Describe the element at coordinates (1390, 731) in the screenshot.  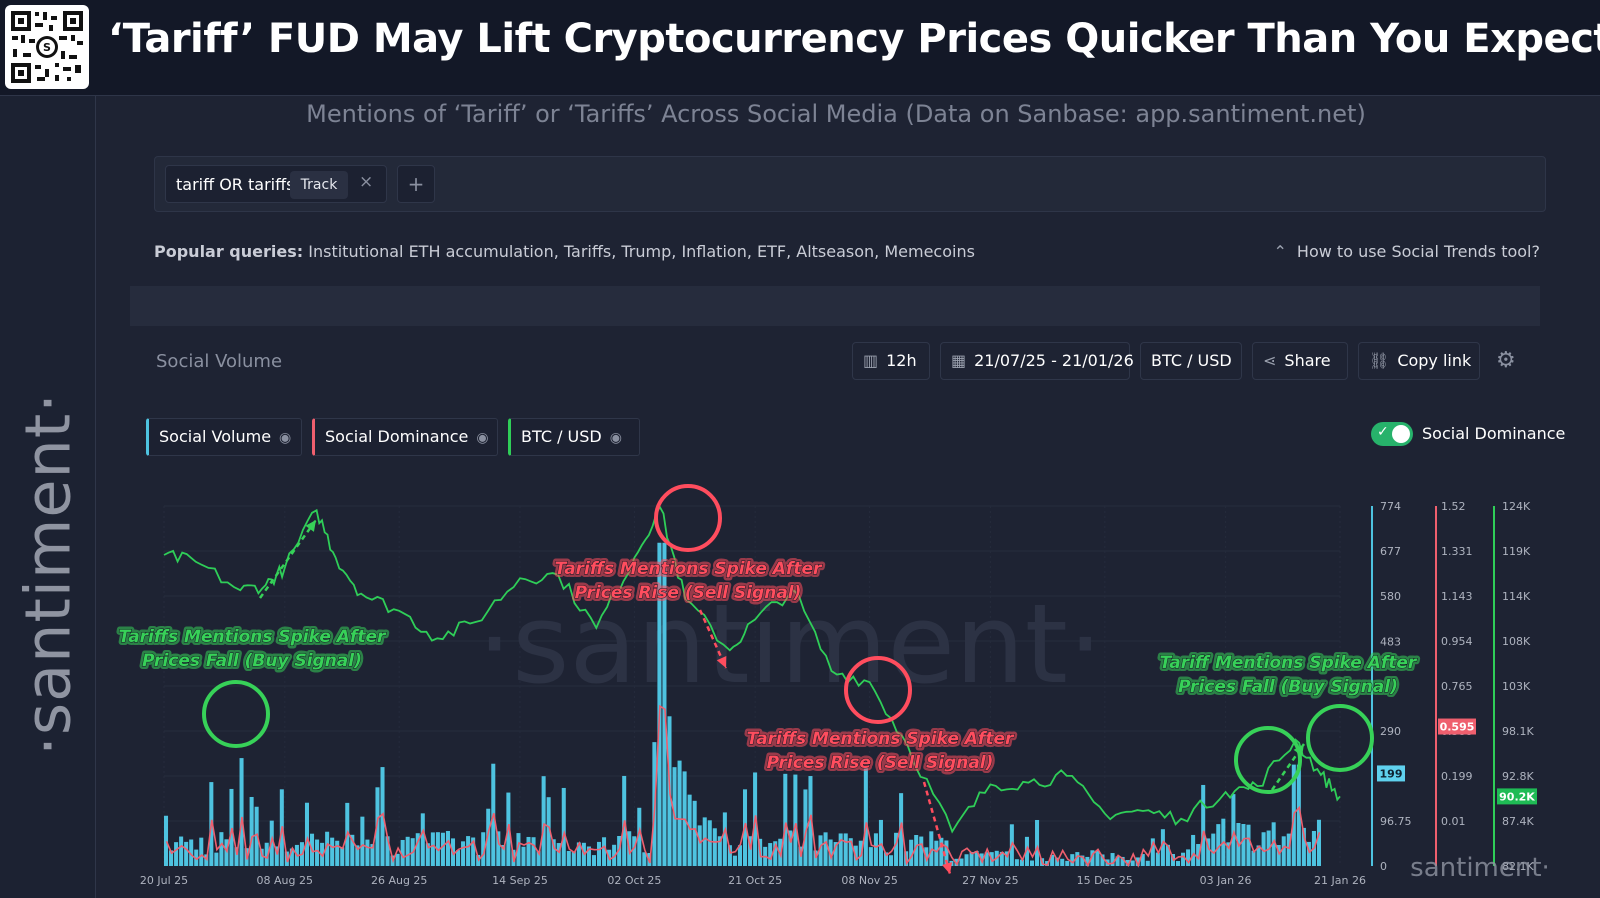
I see `social-volume-tick: 290` at that location.